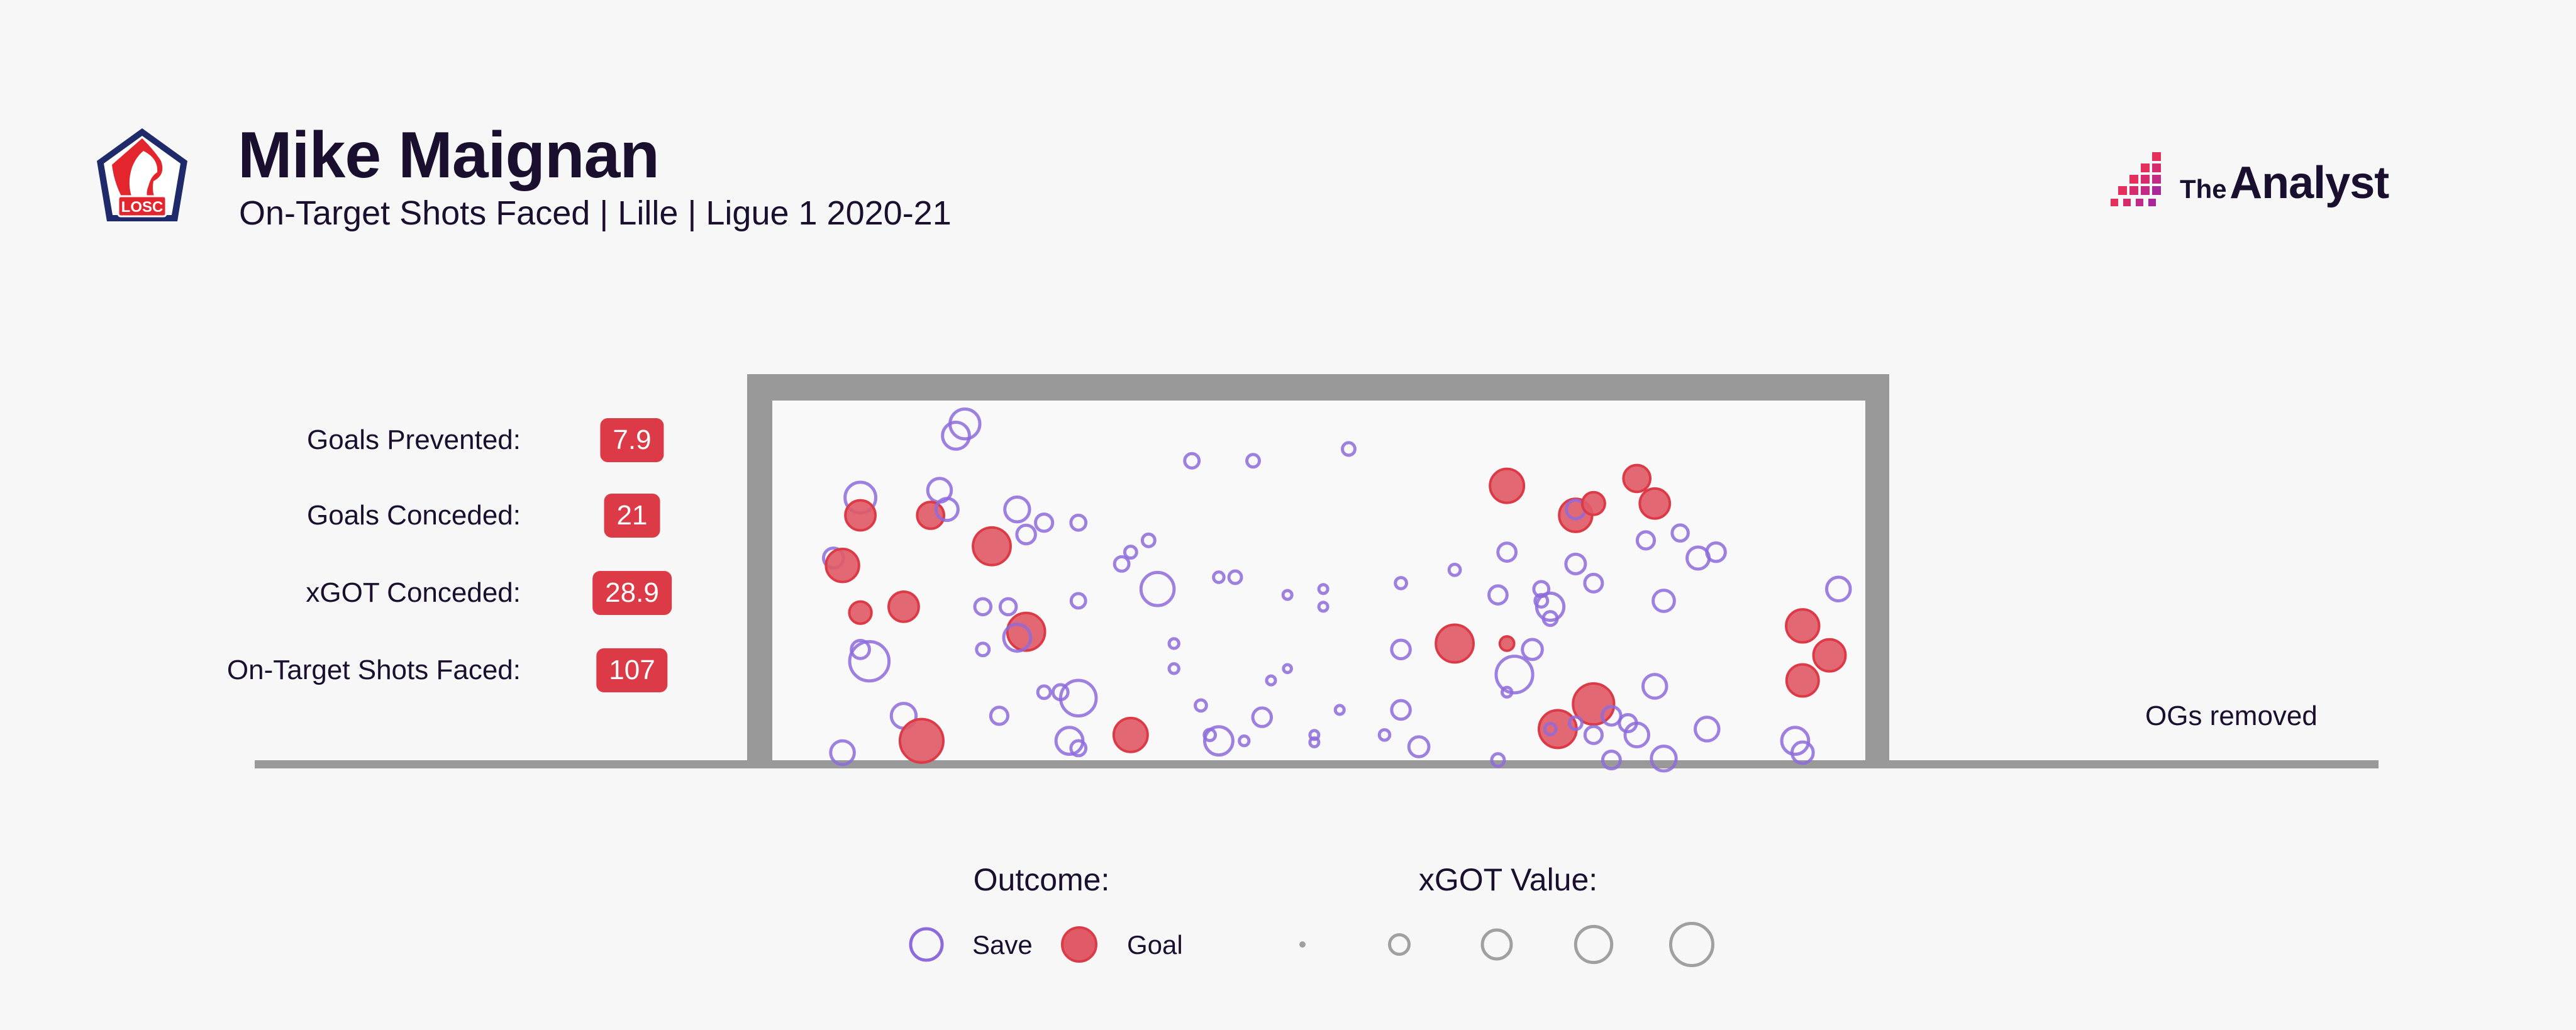 The image size is (2576, 1030). I want to click on legend-goal-icon, so click(1079, 944).